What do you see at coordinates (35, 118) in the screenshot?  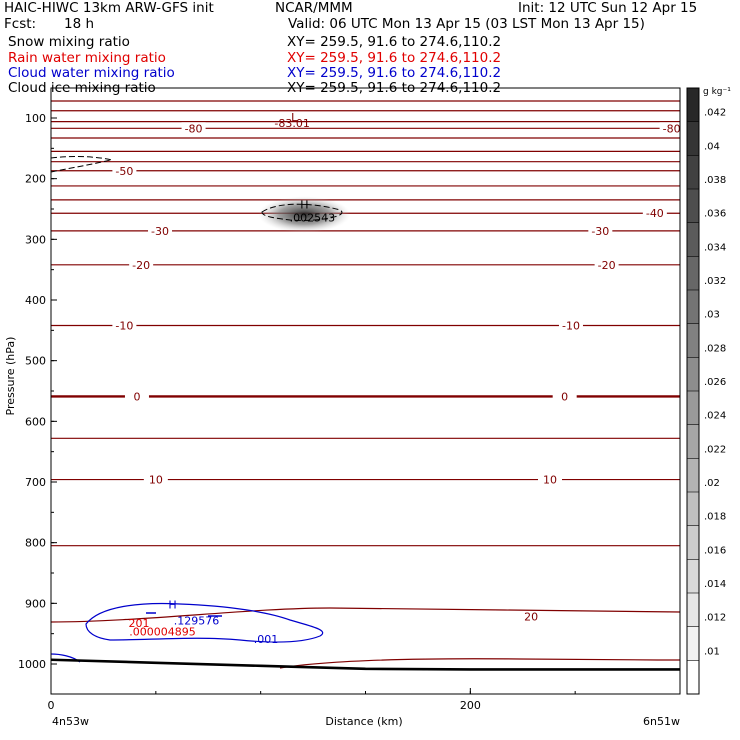 I see `y-tick-label: 100` at bounding box center [35, 118].